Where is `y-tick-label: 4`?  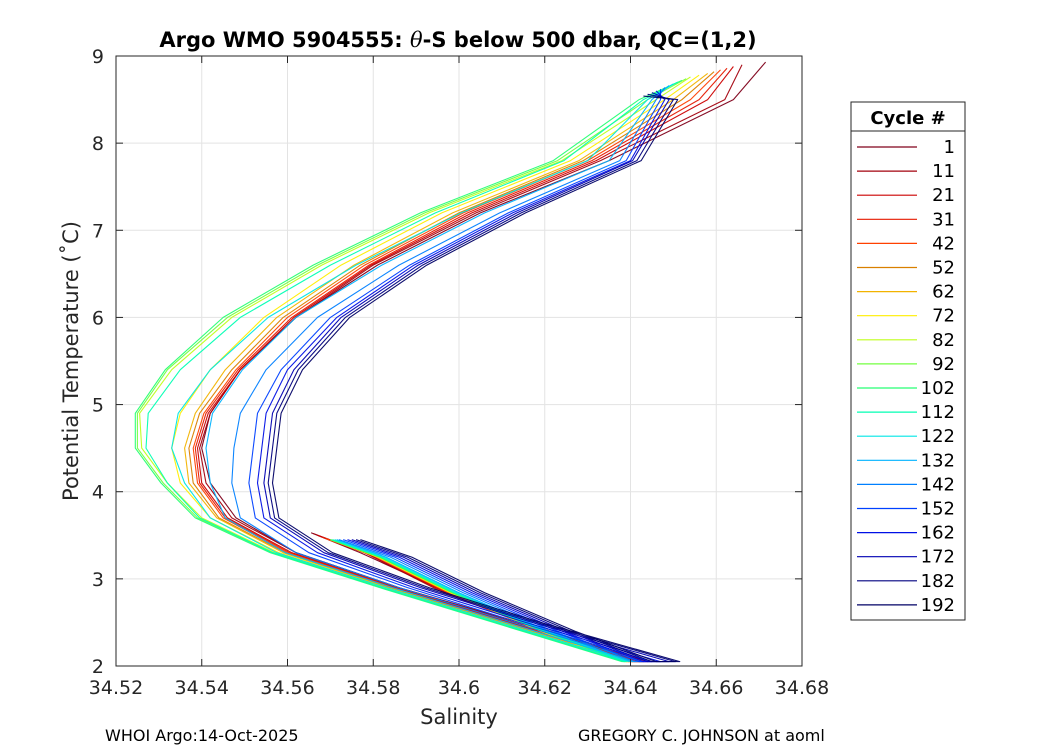
y-tick-label: 4 is located at coordinates (98, 493).